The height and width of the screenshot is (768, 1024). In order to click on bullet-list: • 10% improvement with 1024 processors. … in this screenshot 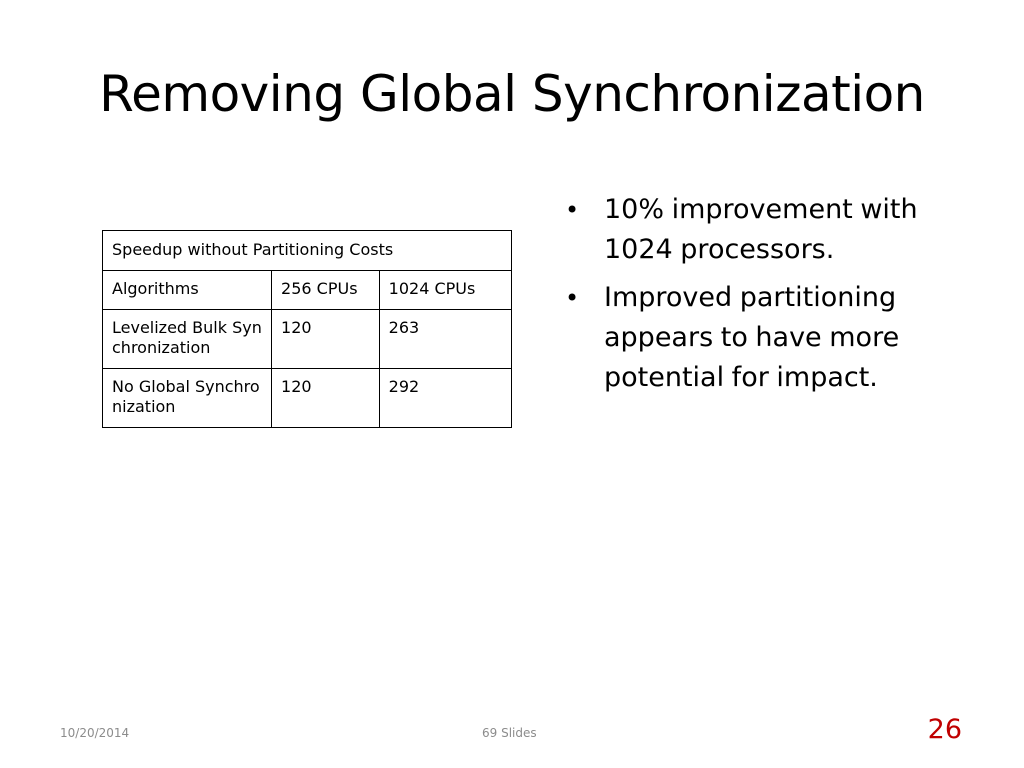, I will do `click(767, 298)`.